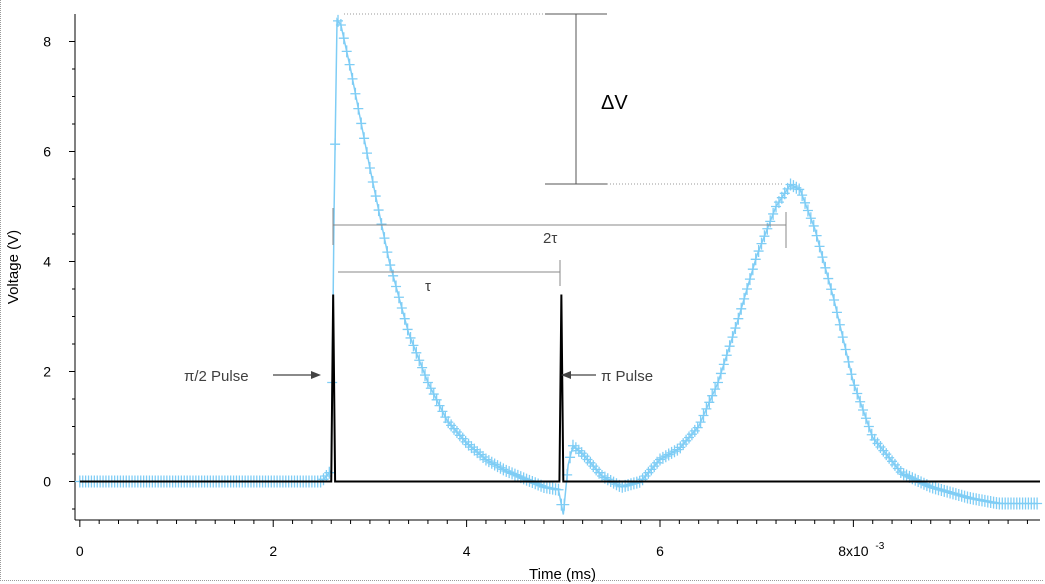 This screenshot has width=1045, height=584. I want to click on x-tick-label: 2, so click(273, 551).